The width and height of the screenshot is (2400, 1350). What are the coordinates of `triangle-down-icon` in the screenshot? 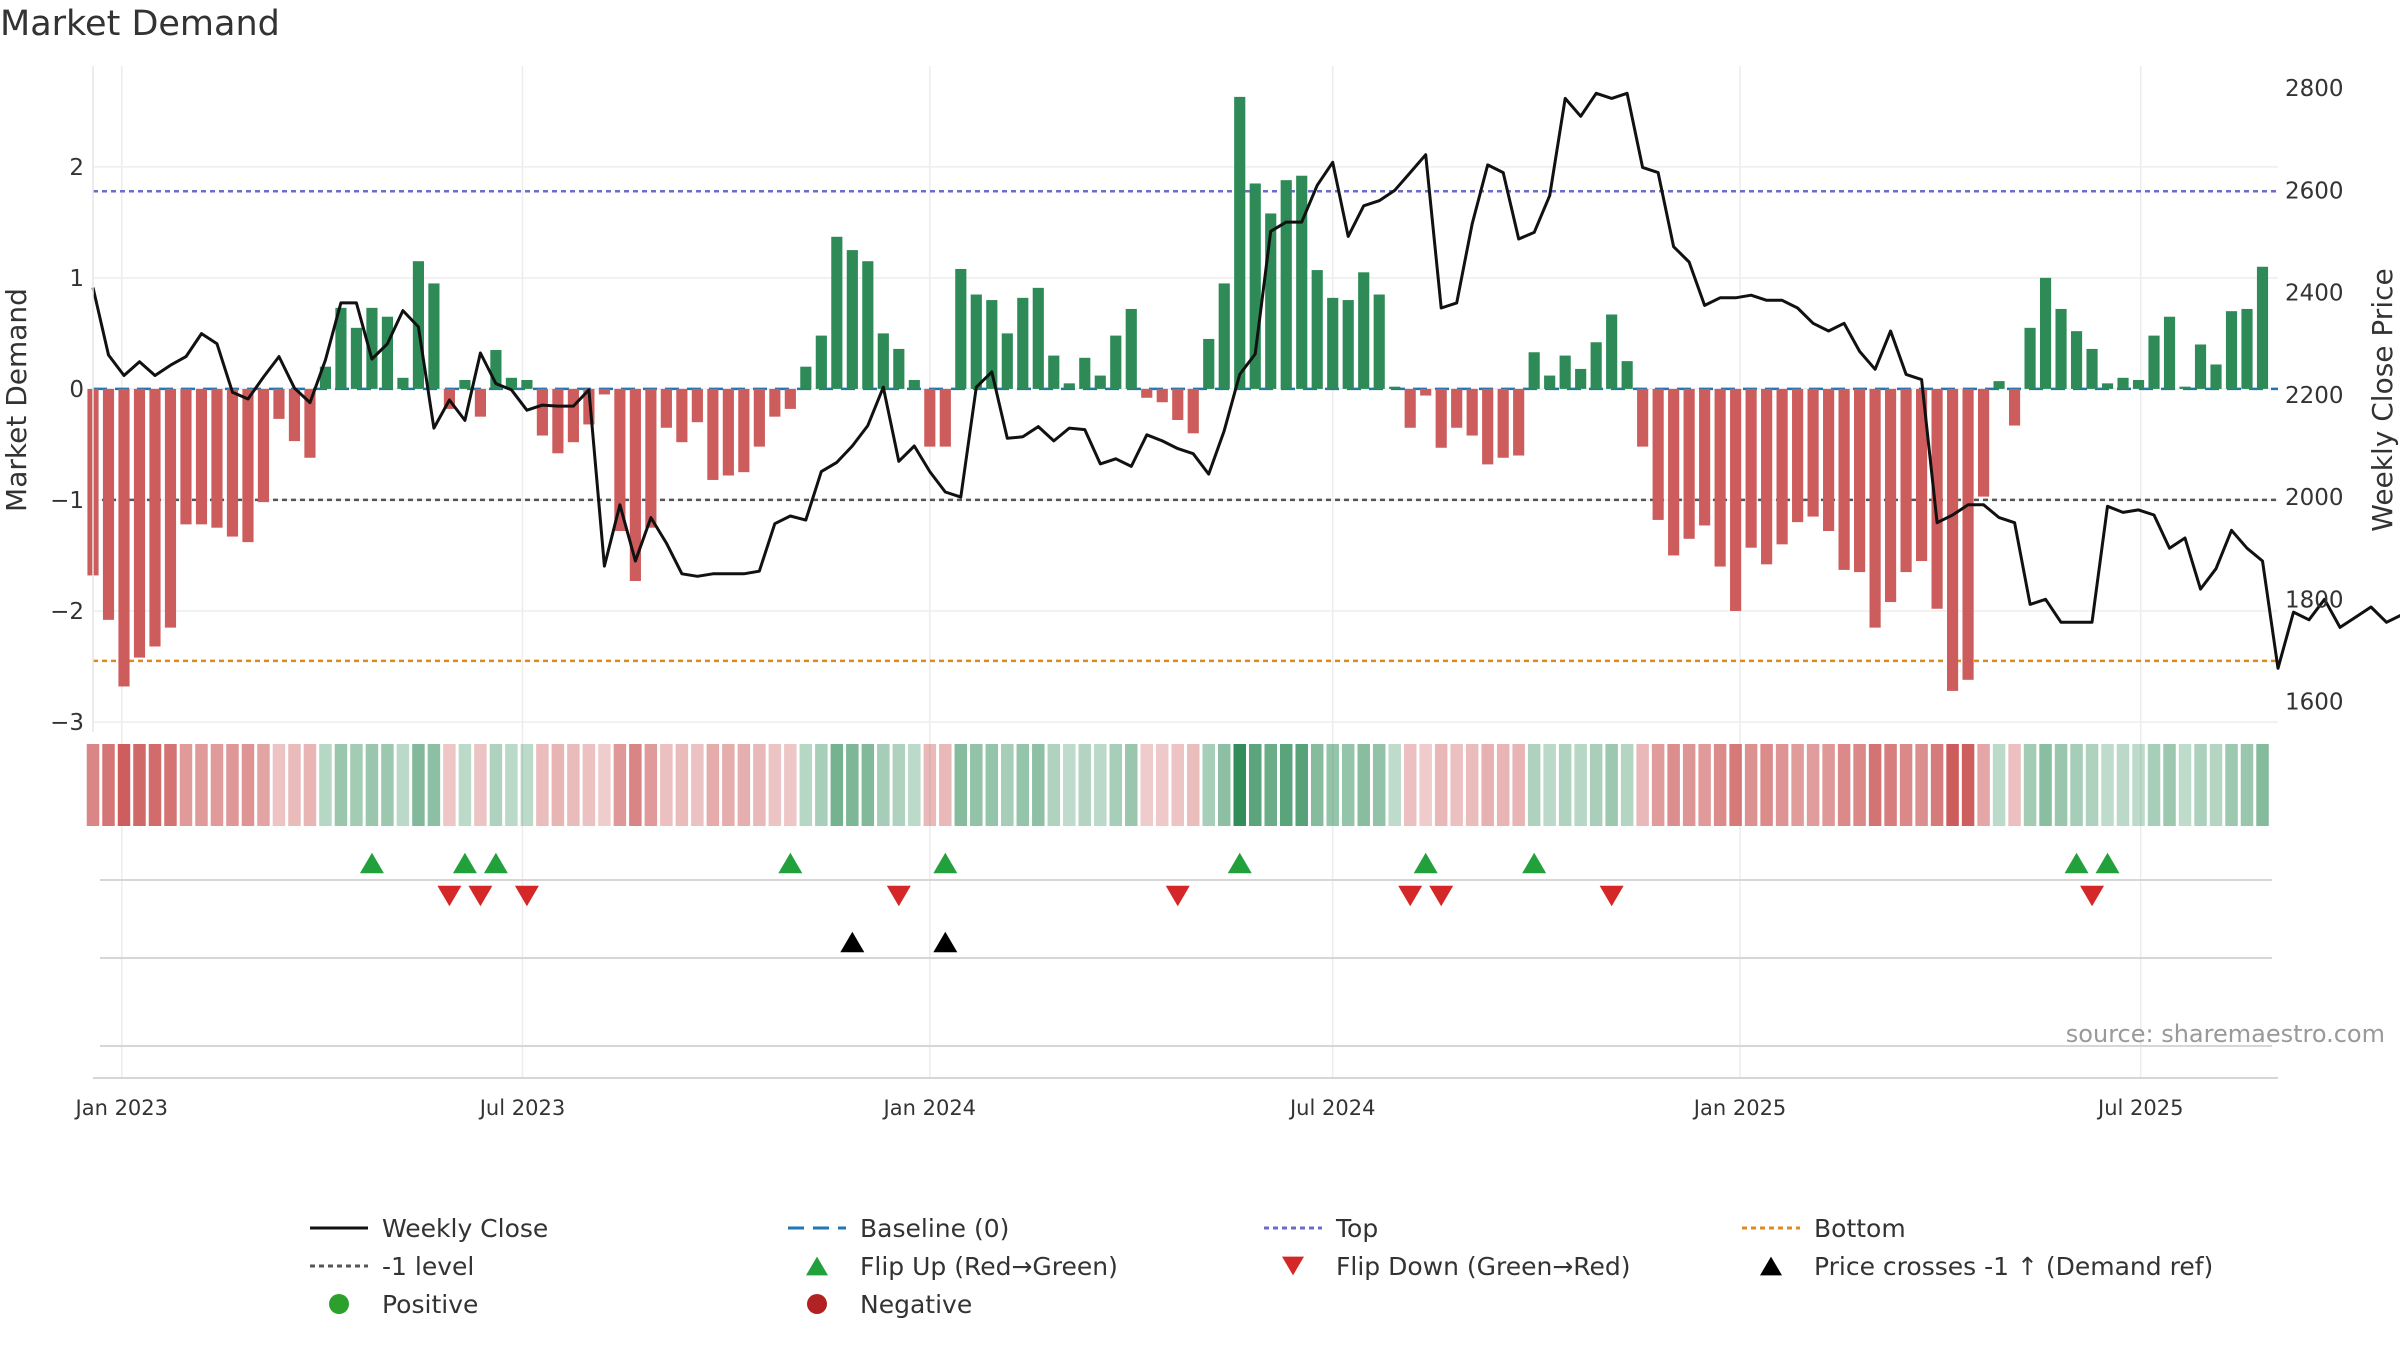 It's located at (1293, 1266).